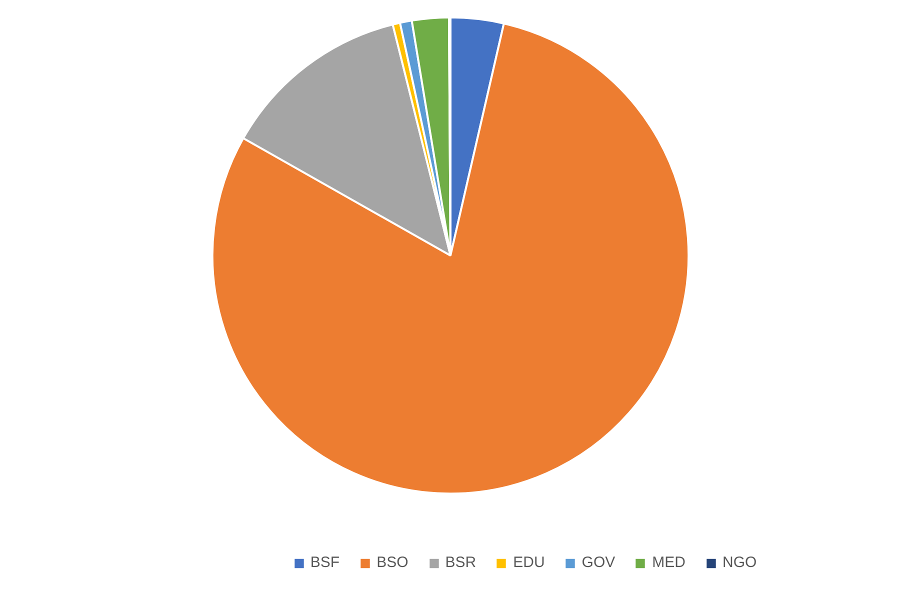 The image size is (918, 614). What do you see at coordinates (325, 562) in the screenshot?
I see `legend-label: BSF` at bounding box center [325, 562].